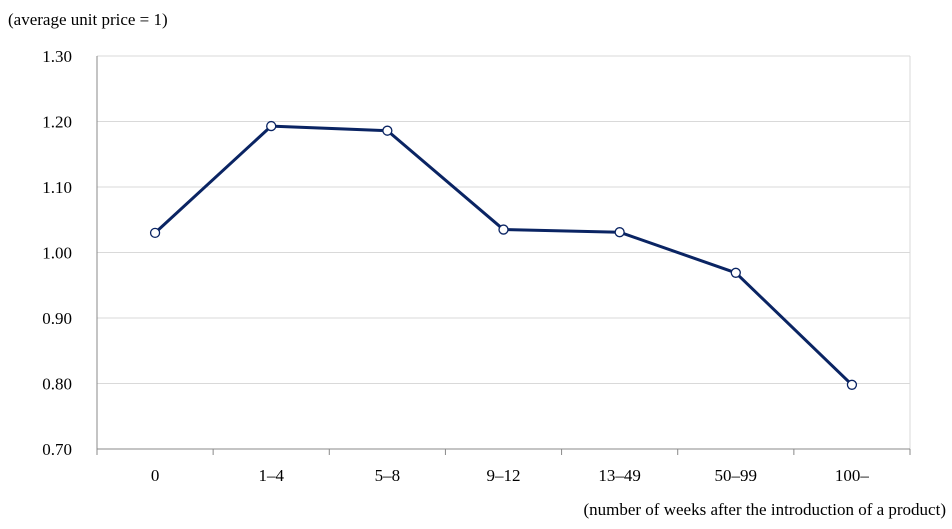  Describe the element at coordinates (271, 475) in the screenshot. I see `x-tick-label: 1–4` at that location.